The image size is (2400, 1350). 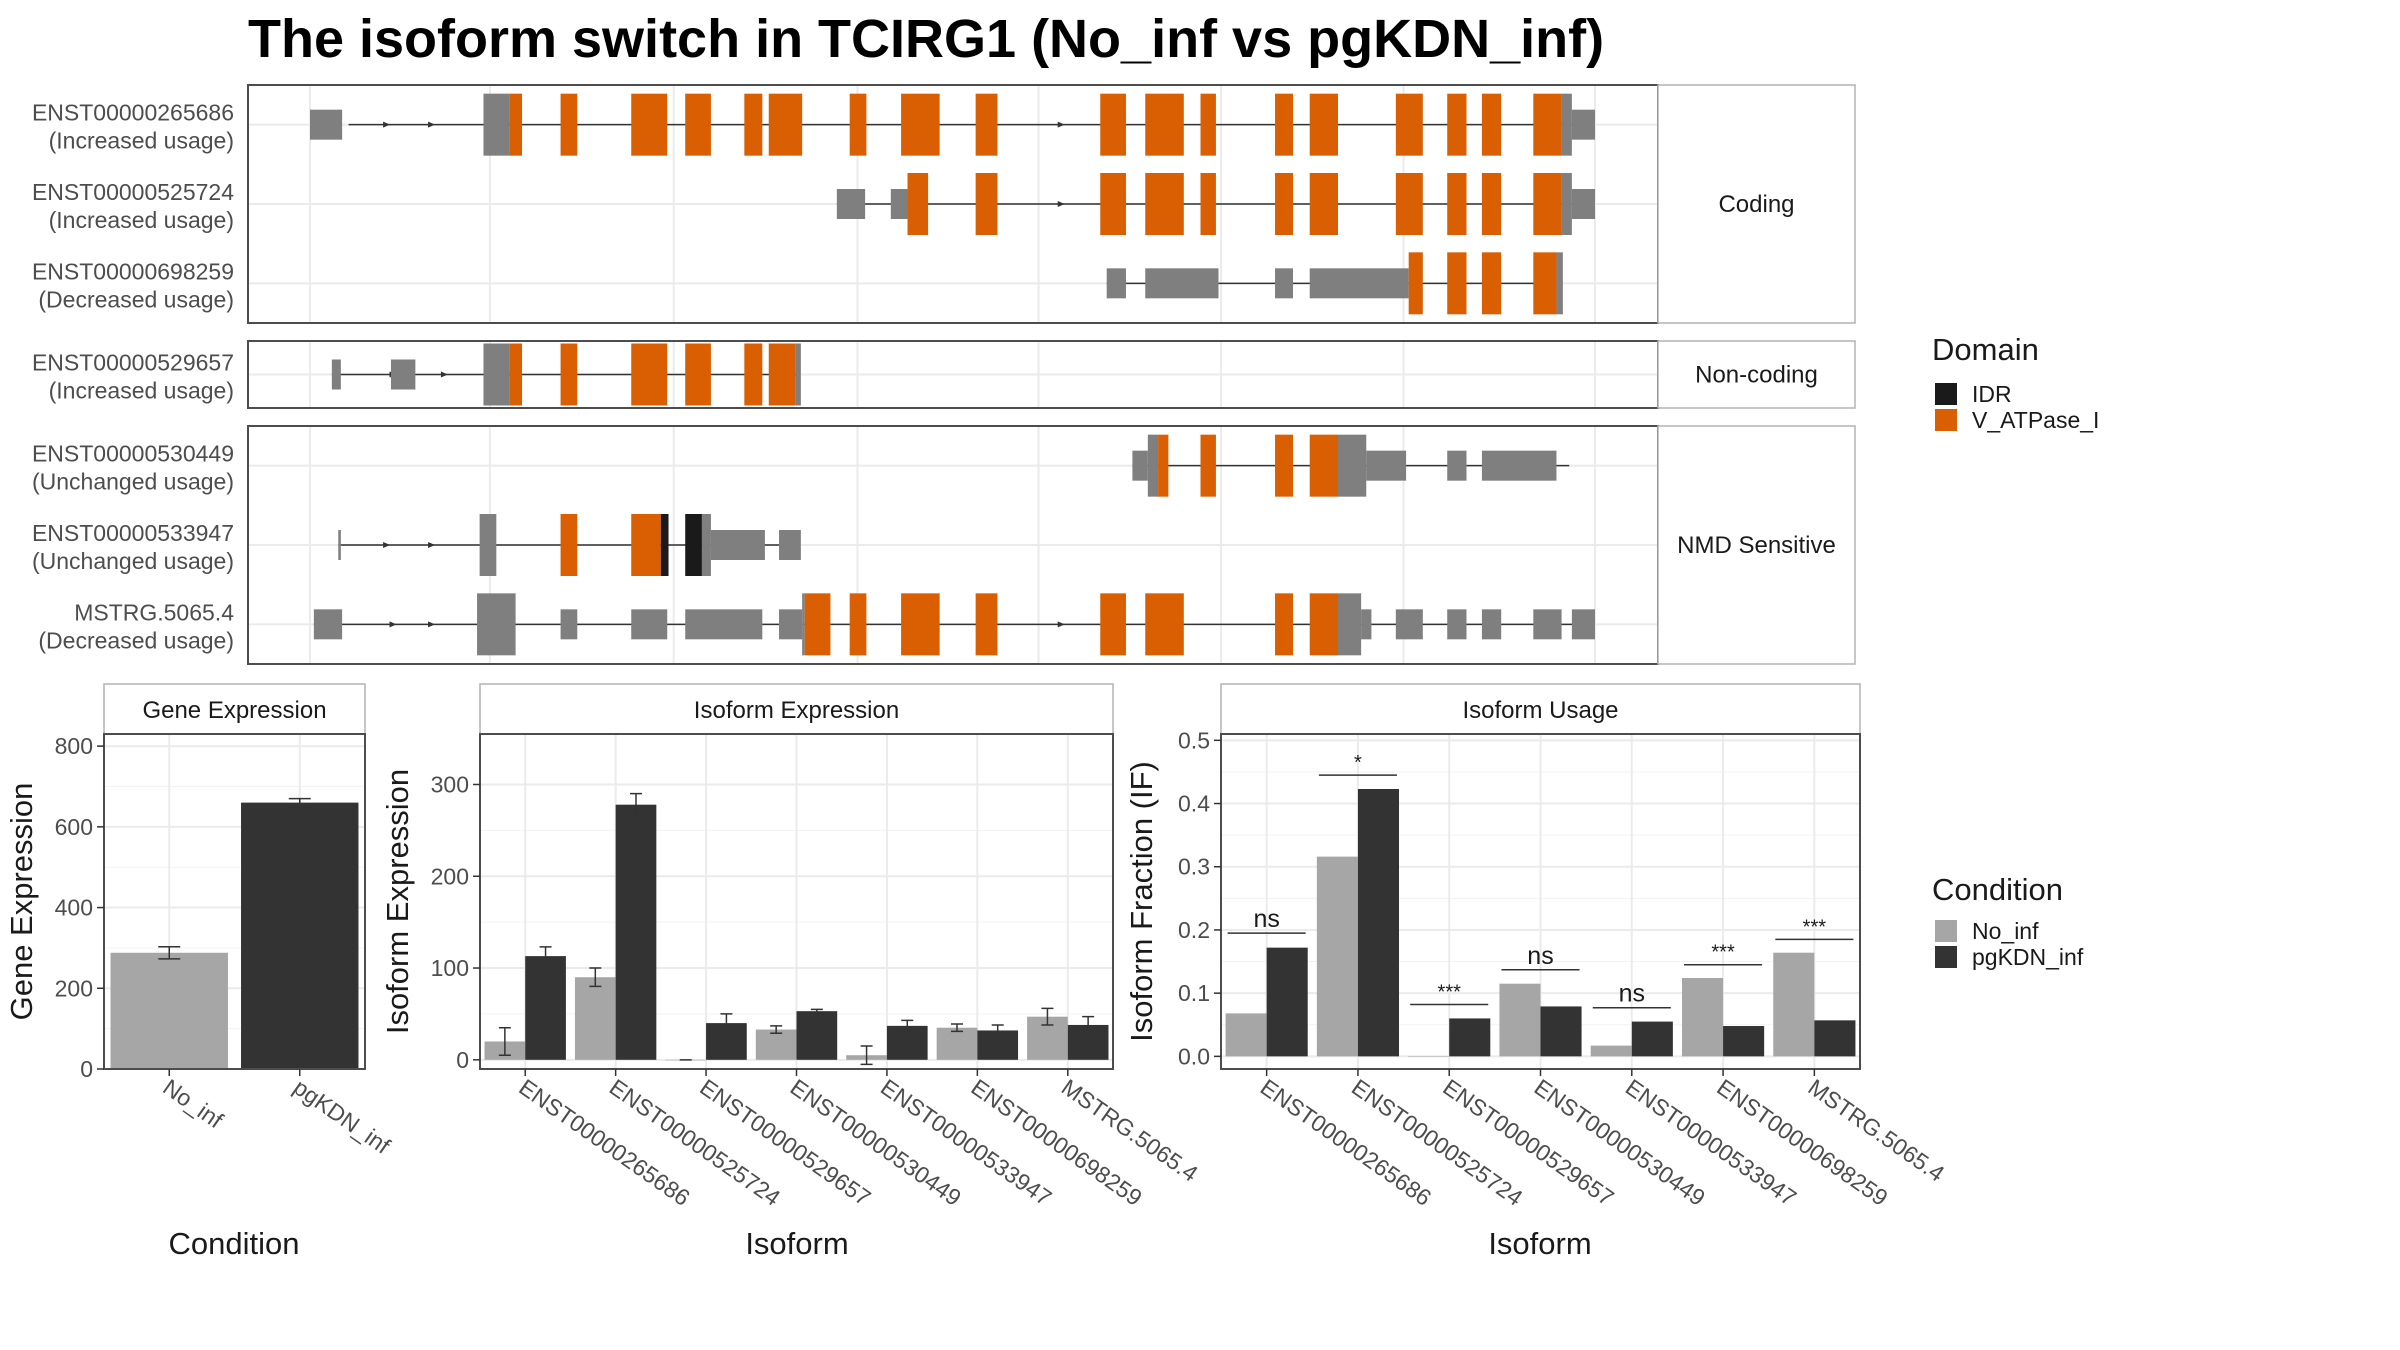 What do you see at coordinates (1711, 1142) in the screenshot?
I see `x-tick-label: ENST00000533947` at bounding box center [1711, 1142].